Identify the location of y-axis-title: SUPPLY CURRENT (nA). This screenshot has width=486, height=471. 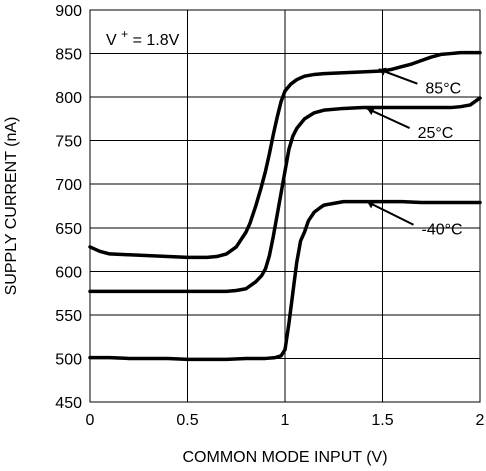
(11, 206).